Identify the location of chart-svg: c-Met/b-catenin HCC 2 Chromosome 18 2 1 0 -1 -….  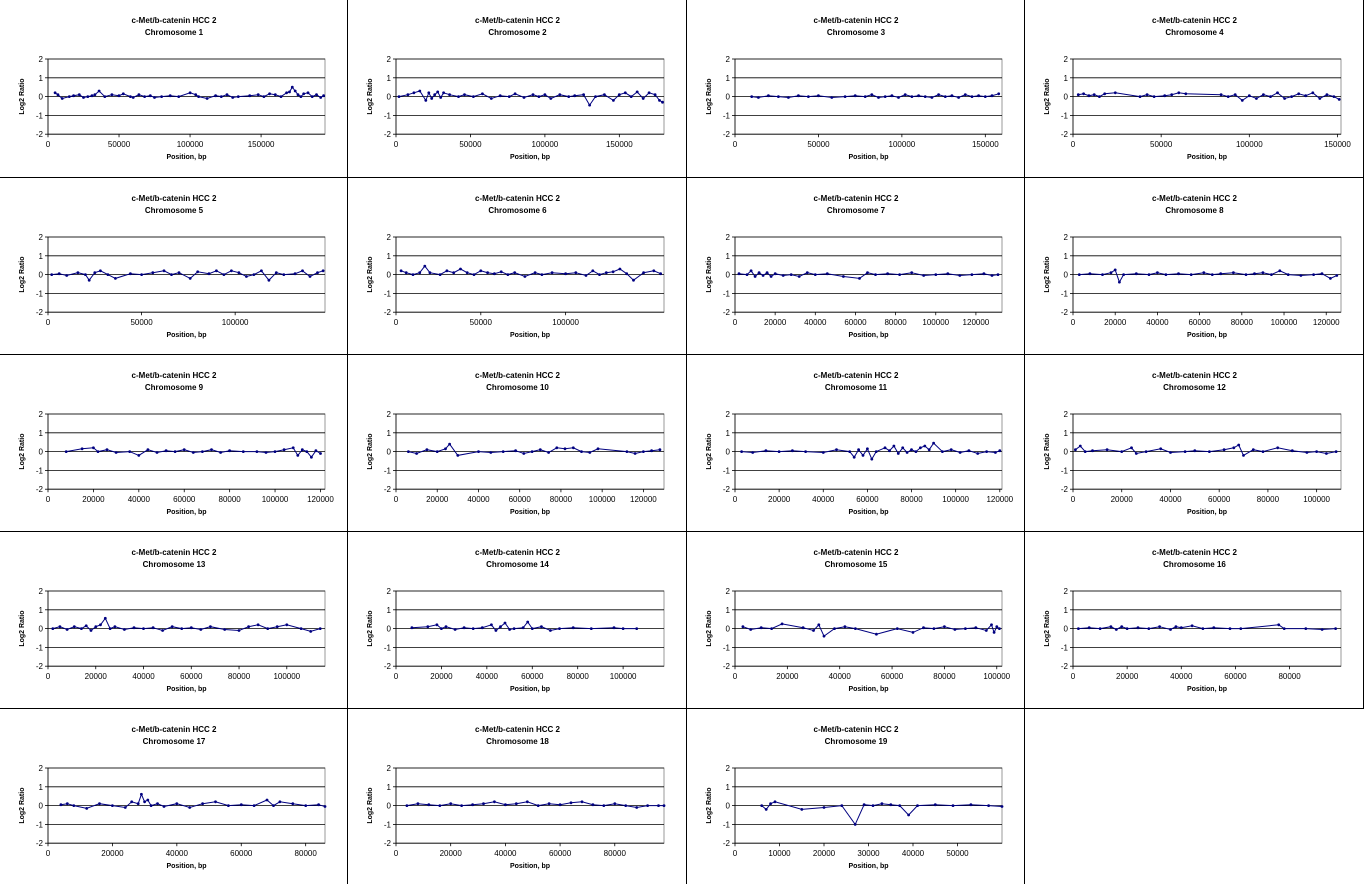
(516, 797).